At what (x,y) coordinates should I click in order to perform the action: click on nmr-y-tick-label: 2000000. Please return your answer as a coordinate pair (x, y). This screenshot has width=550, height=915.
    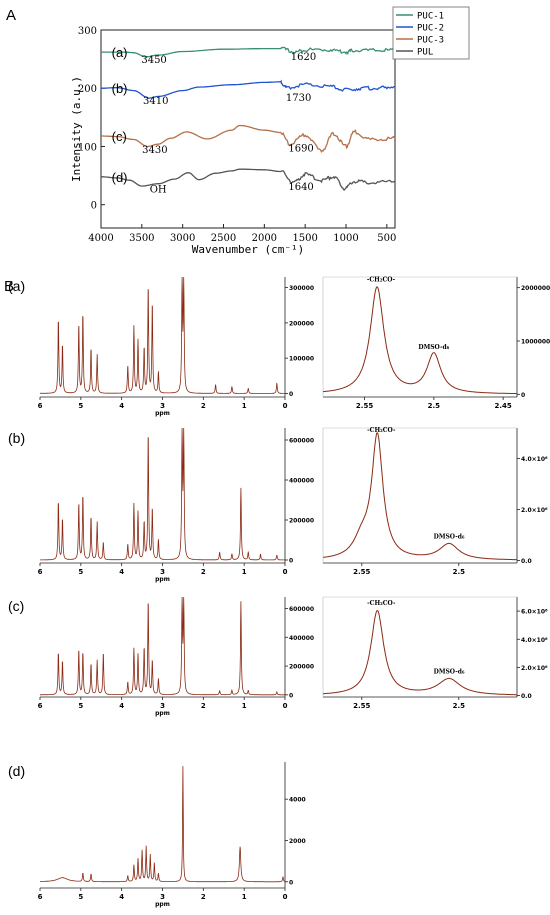
    Looking at the image, I should click on (535, 288).